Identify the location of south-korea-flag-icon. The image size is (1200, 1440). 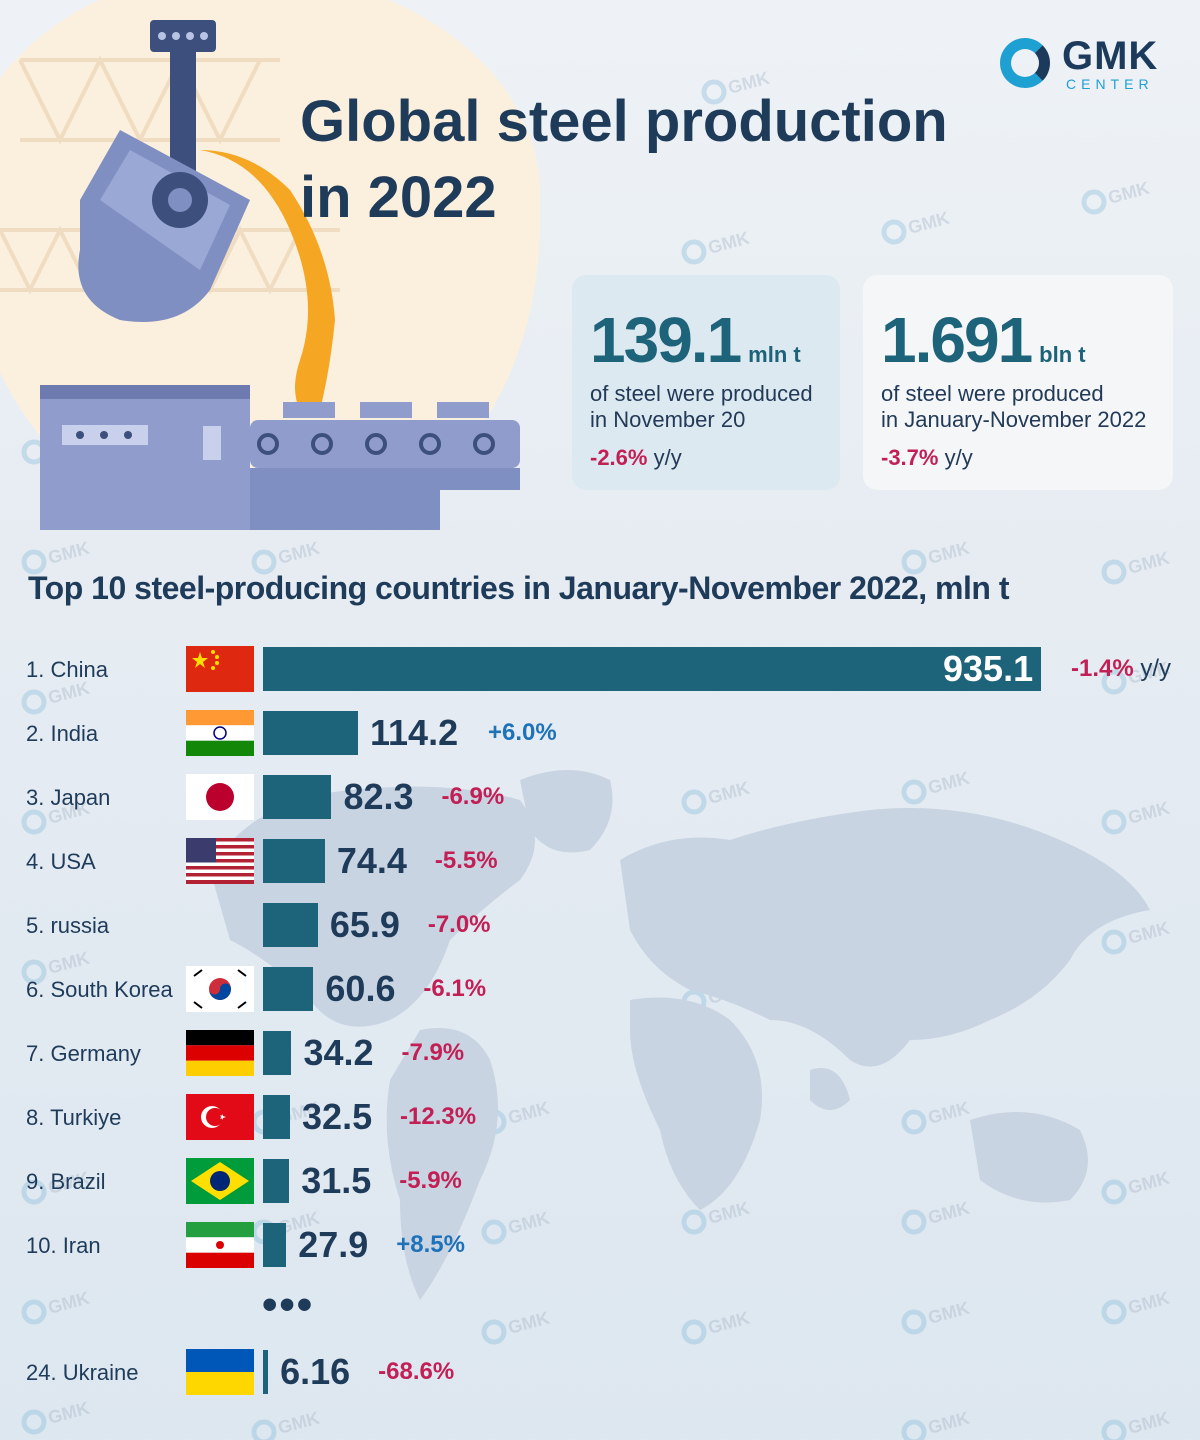
(220, 989).